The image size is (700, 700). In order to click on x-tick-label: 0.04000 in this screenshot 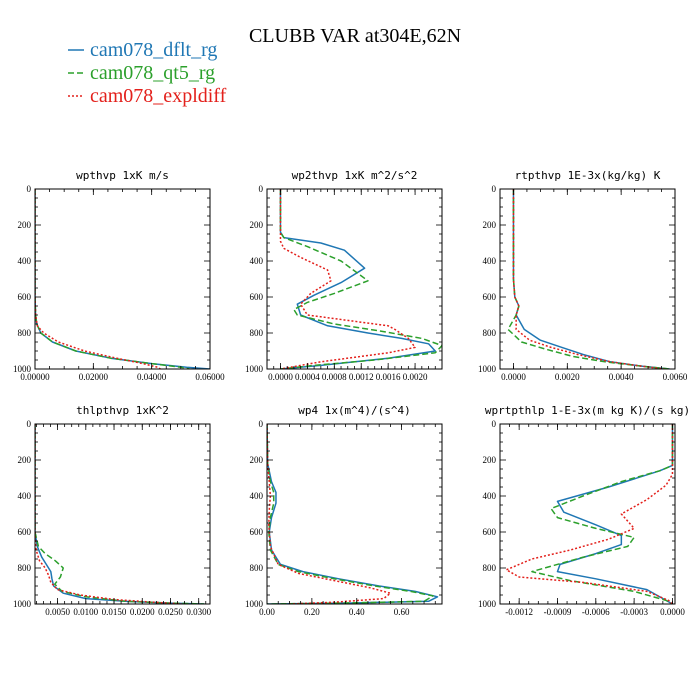, I will do `click(152, 377)`.